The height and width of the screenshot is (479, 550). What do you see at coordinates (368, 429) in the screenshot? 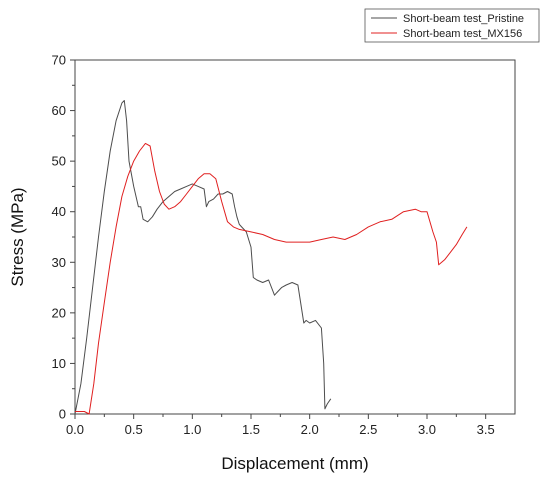
I see `x-tick-label: 2.5` at bounding box center [368, 429].